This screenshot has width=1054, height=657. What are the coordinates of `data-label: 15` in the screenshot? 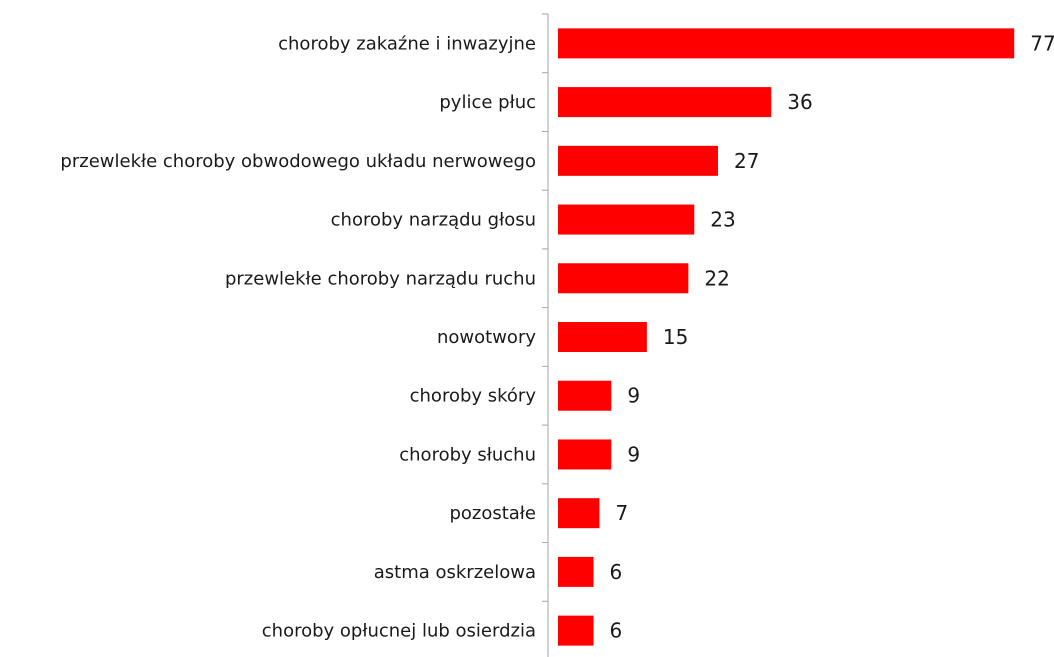 It's located at (675, 337).